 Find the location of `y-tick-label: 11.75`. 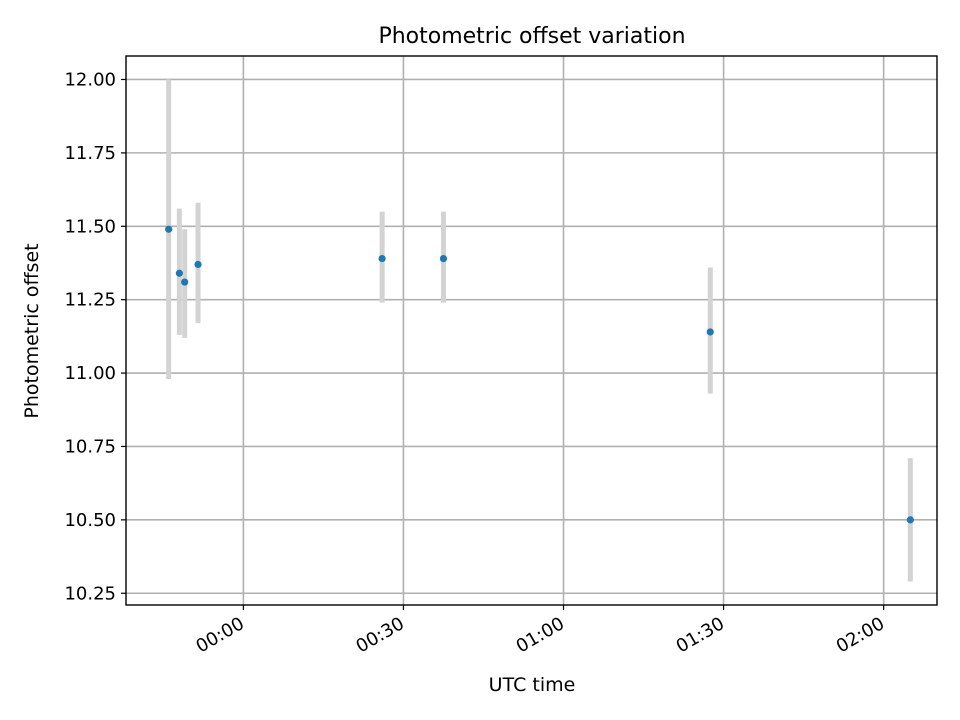

y-tick-label: 11.75 is located at coordinates (90, 153).